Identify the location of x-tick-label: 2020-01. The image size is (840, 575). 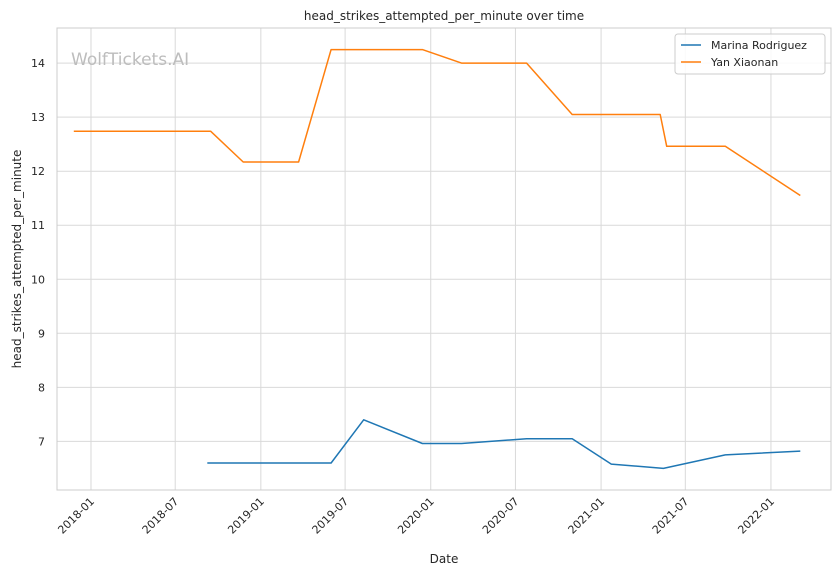
(416, 516).